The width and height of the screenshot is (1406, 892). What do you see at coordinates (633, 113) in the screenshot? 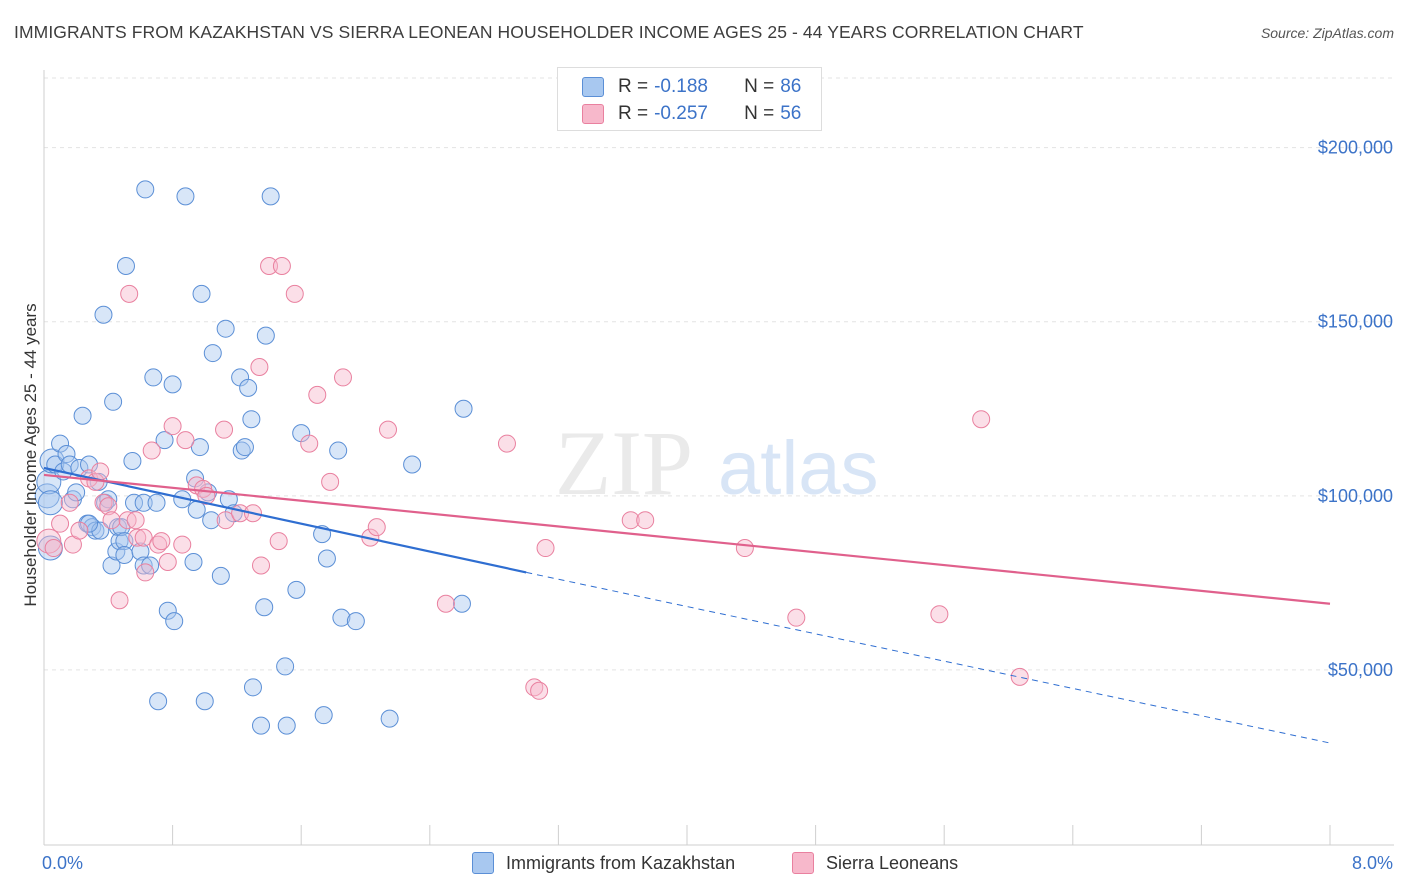
I see `legend-r-label: R =` at bounding box center [633, 113].